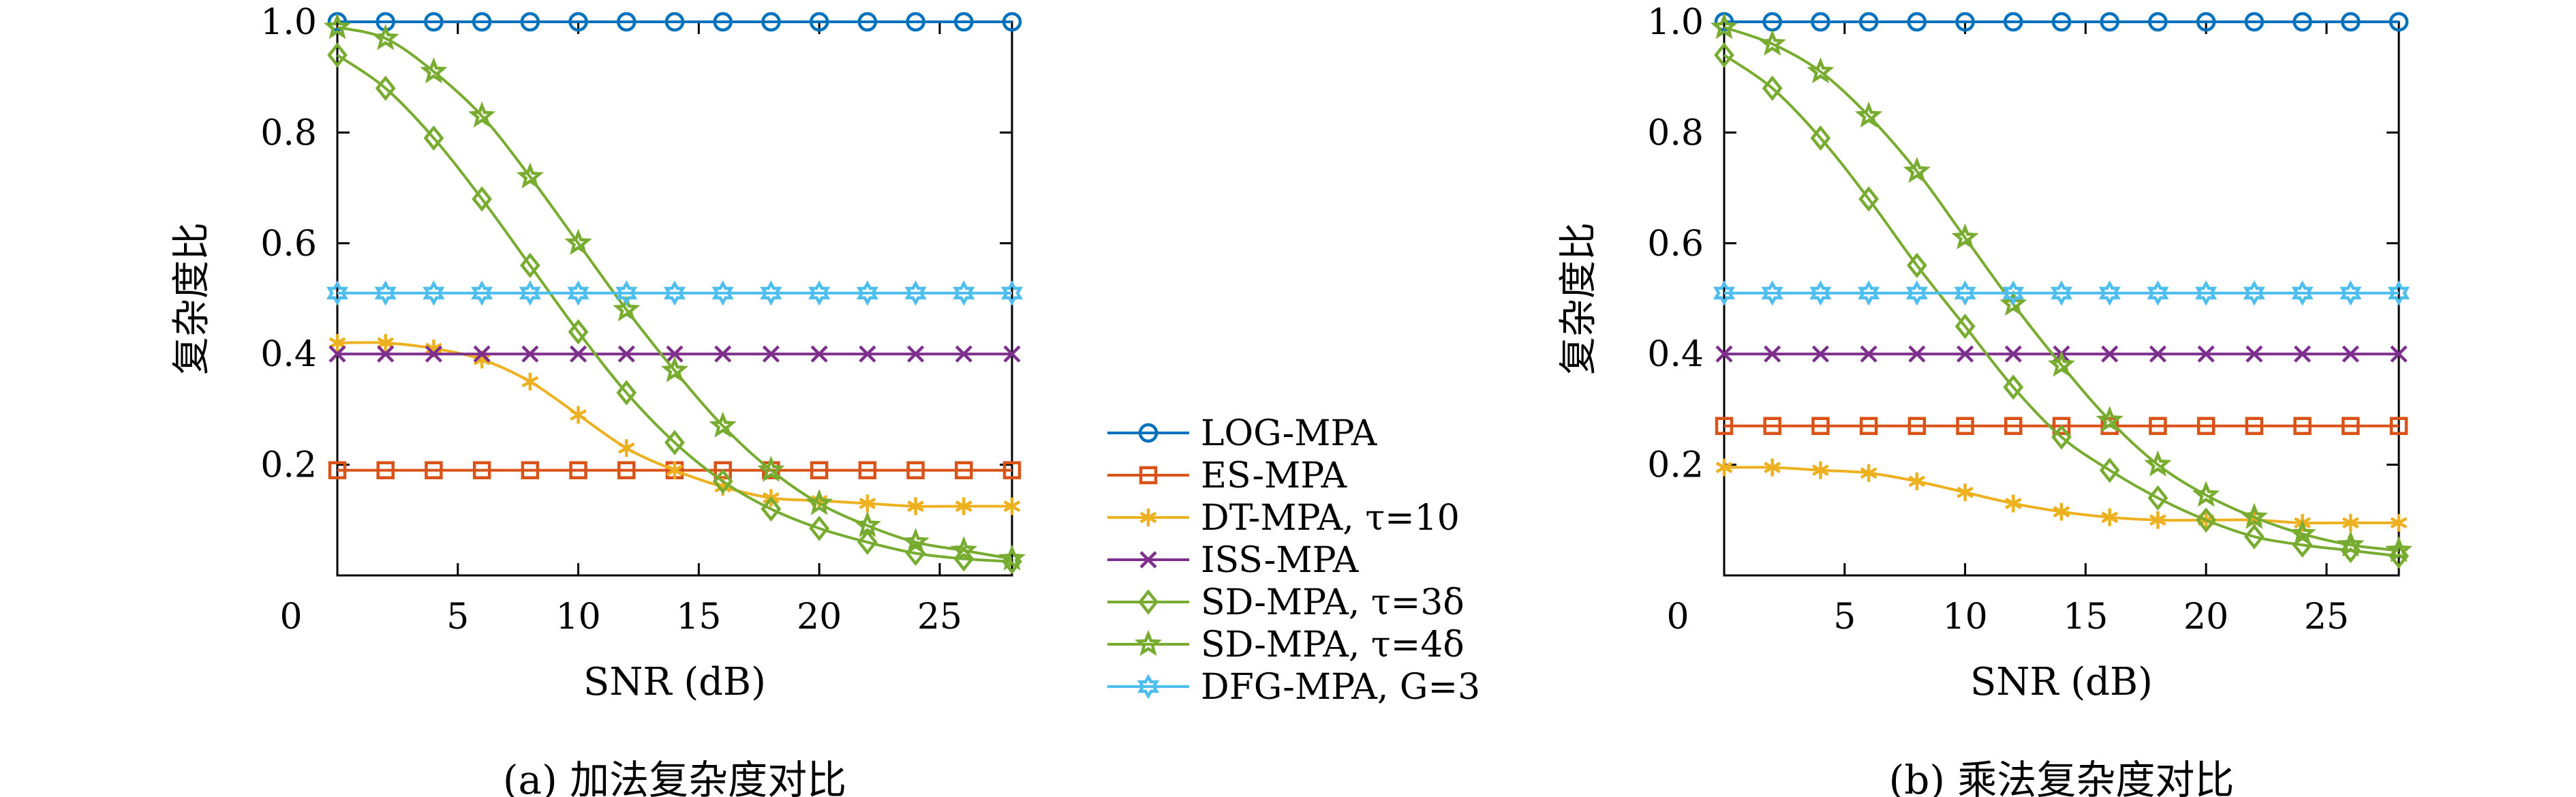 The width and height of the screenshot is (2576, 797). What do you see at coordinates (1676, 244) in the screenshot?
I see `panel-b-ytick-label: 0.6` at bounding box center [1676, 244].